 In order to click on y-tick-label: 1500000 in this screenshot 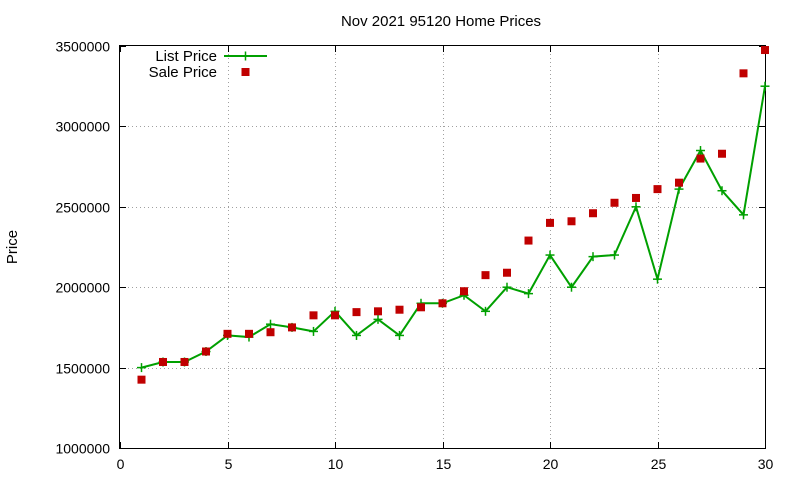, I will do `click(82, 369)`.